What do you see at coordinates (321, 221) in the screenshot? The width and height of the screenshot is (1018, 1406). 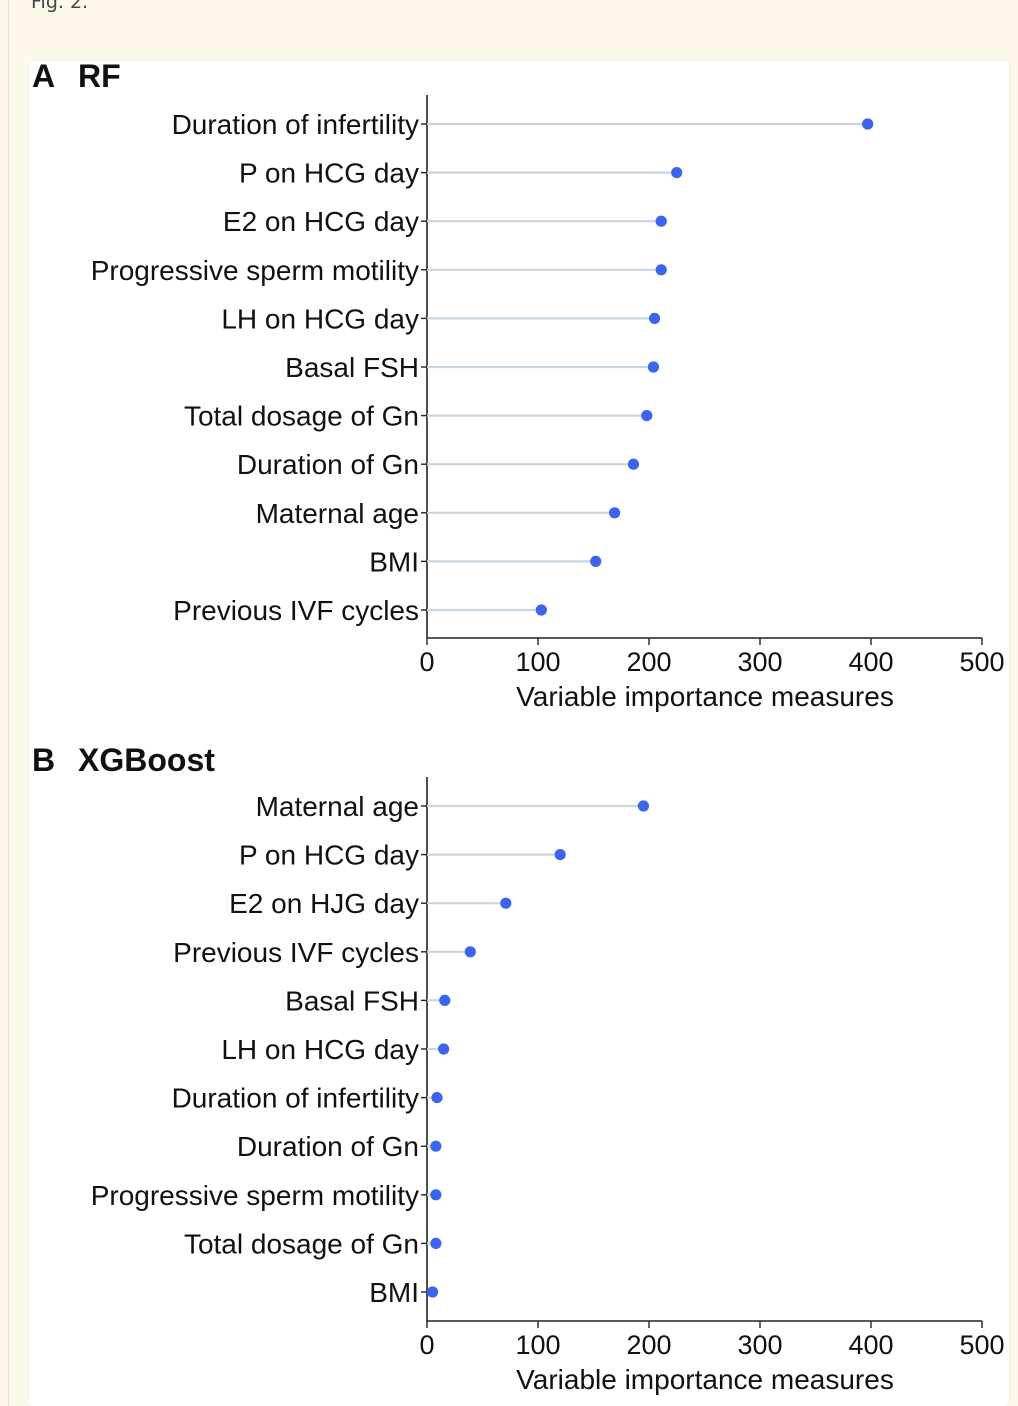 I see `category-label: E2 on HCG day` at bounding box center [321, 221].